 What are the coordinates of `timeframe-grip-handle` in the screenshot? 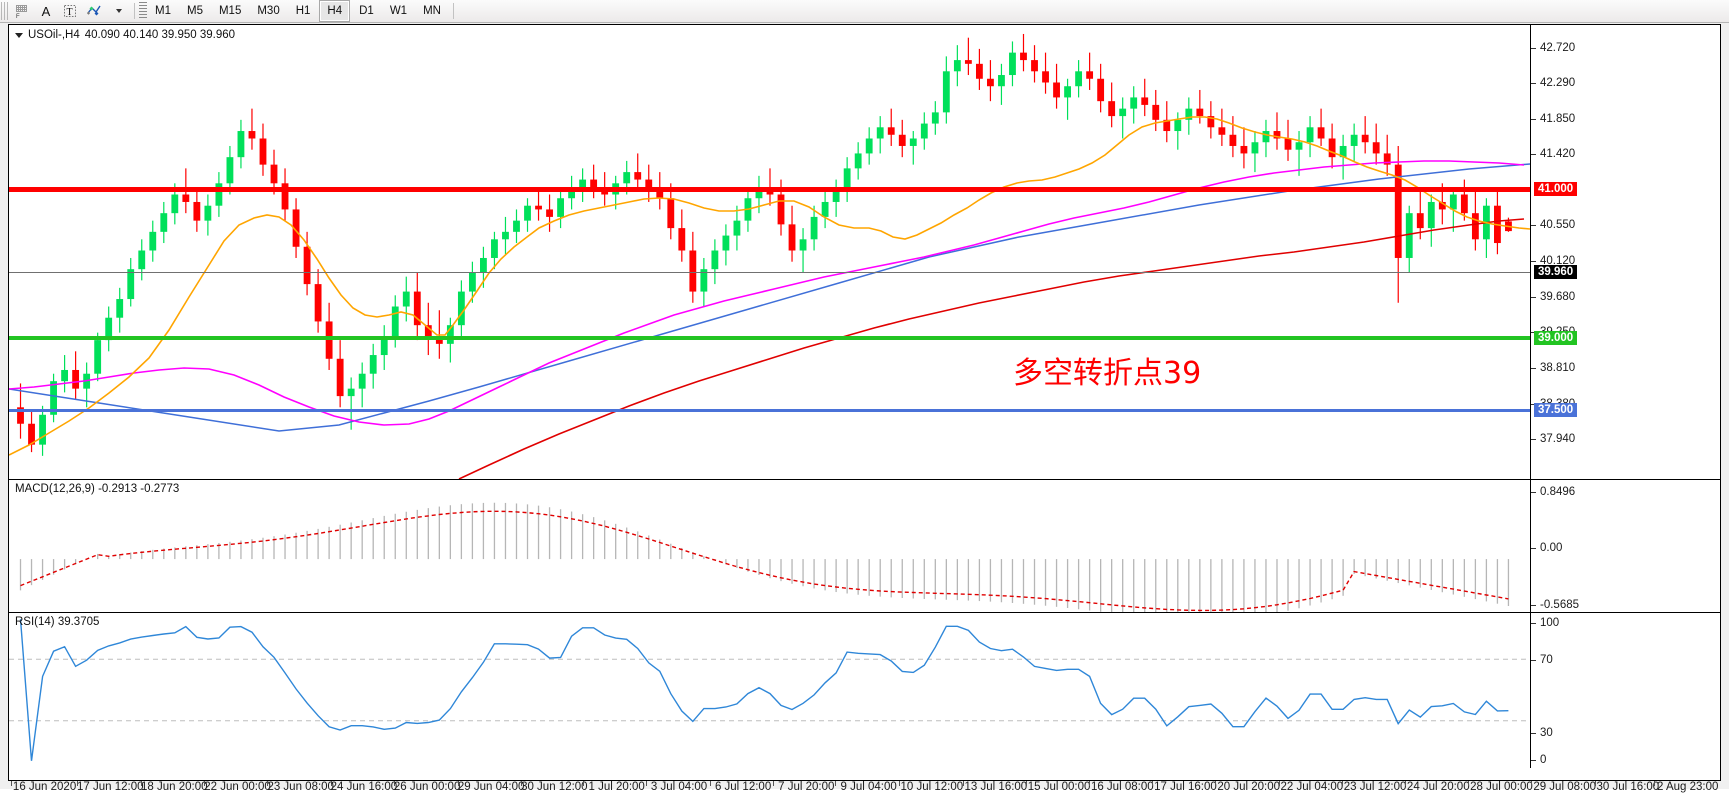 It's located at (143, 11).